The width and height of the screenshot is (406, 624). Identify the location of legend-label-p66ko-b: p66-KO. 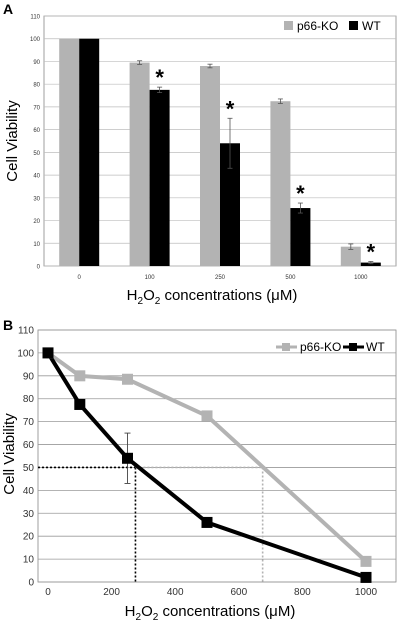
(320, 347).